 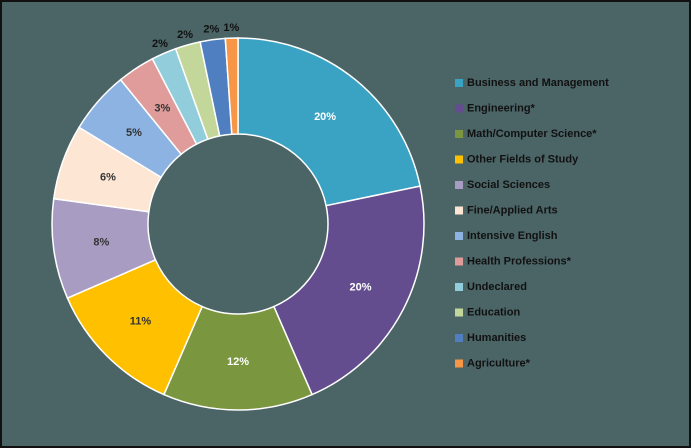 What do you see at coordinates (523, 159) in the screenshot?
I see `legend-label: Other Fields of Study` at bounding box center [523, 159].